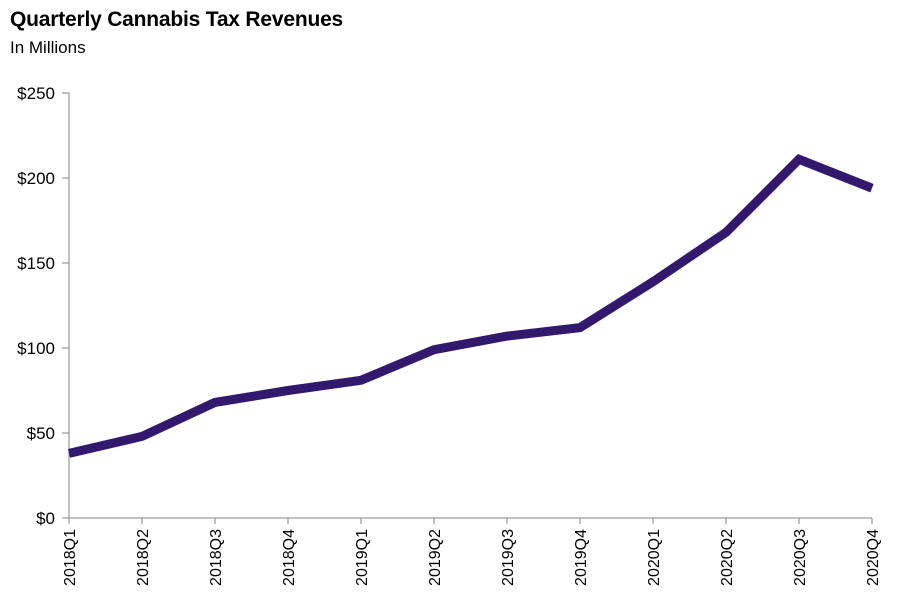 The height and width of the screenshot is (616, 900). What do you see at coordinates (216, 557) in the screenshot?
I see `x-tick-label: 2018Q3` at bounding box center [216, 557].